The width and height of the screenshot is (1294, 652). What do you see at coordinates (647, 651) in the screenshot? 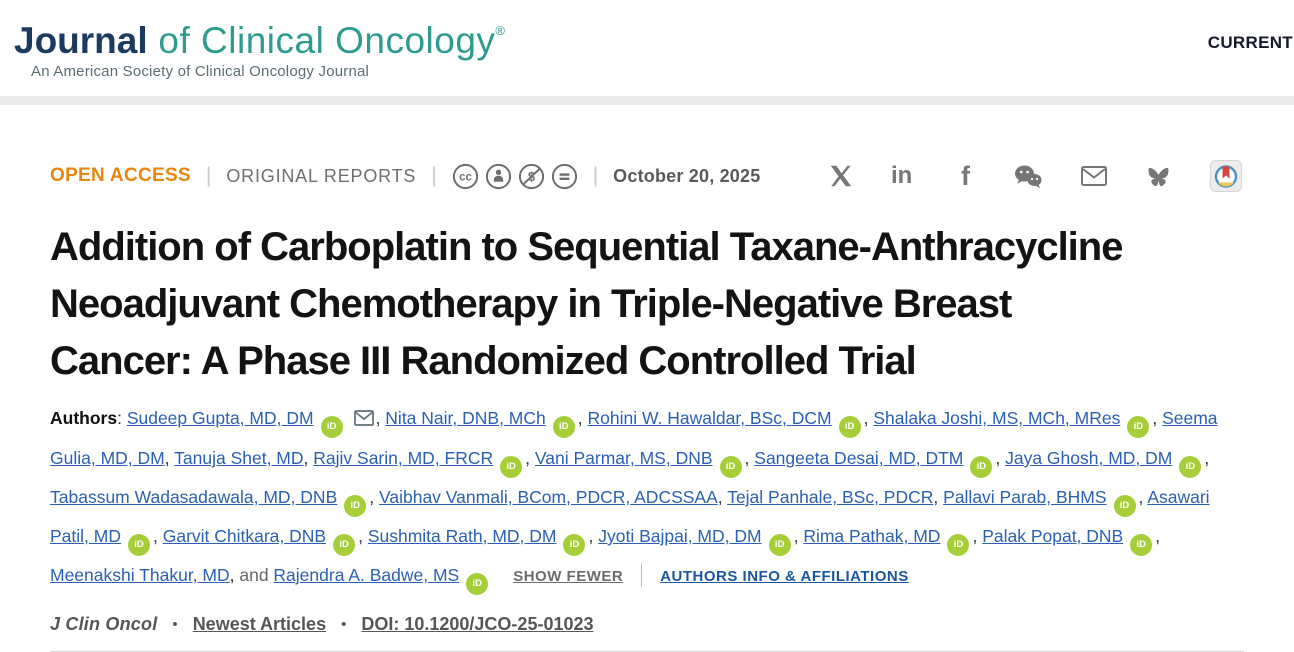
I see `bottom-divider` at bounding box center [647, 651].